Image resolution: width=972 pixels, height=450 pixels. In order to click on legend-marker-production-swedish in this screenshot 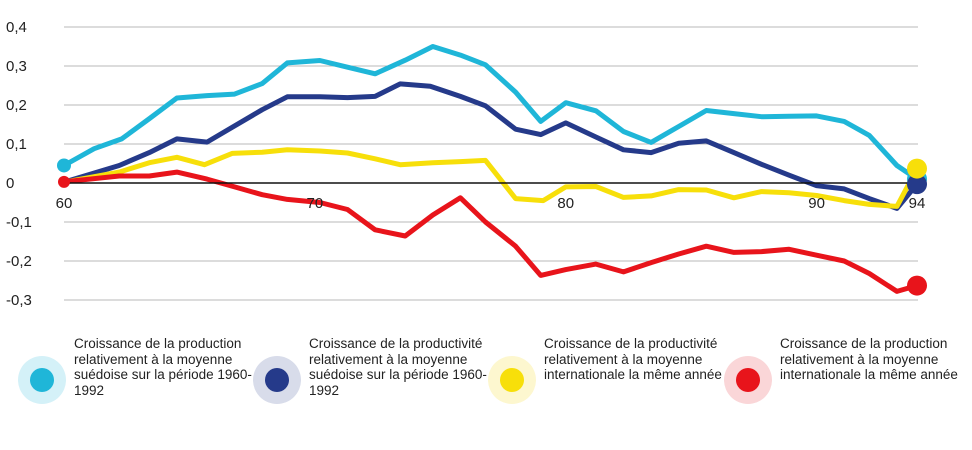, I will do `click(42, 380)`.